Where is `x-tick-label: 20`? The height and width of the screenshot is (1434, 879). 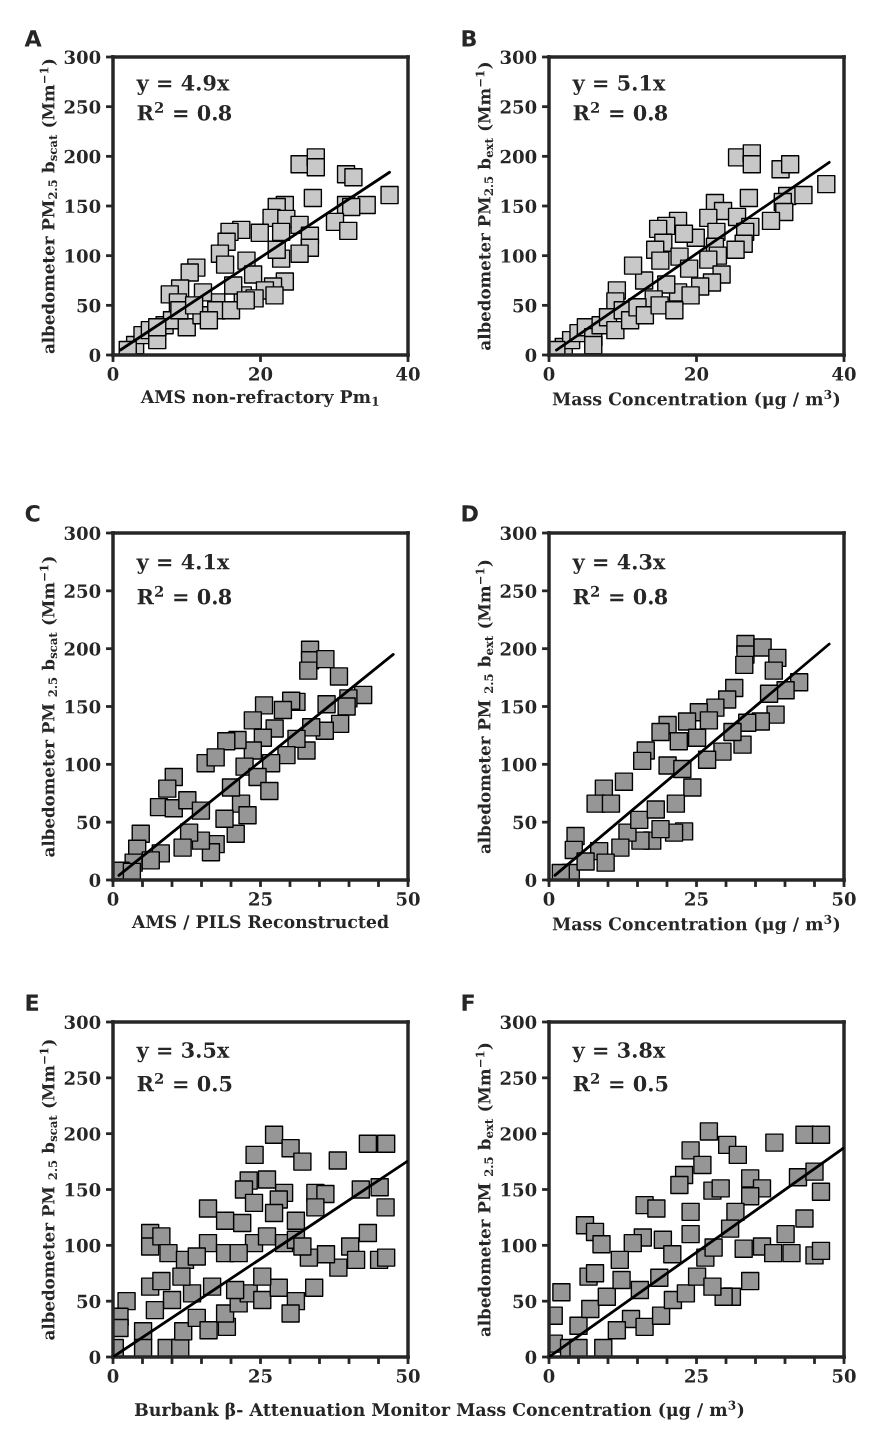 x-tick-label: 20 is located at coordinates (261, 374).